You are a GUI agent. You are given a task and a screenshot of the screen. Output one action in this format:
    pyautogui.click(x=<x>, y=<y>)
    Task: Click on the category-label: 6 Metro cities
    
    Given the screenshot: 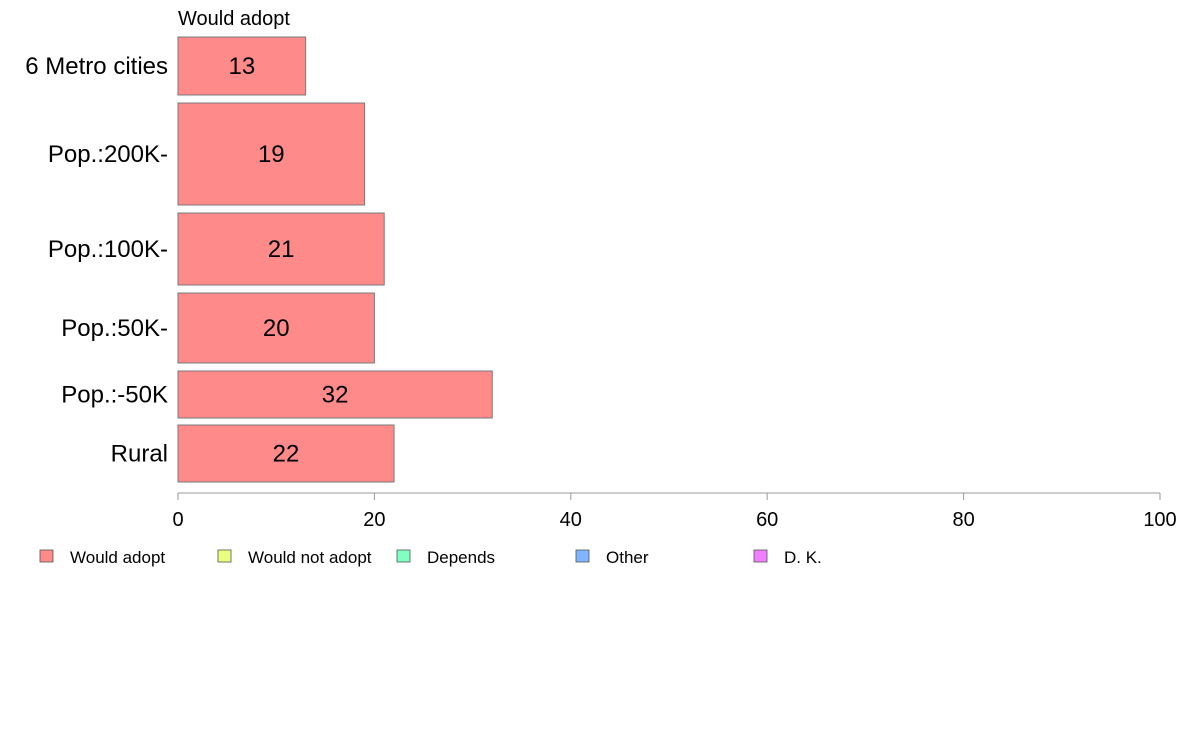 What is the action you would take?
    pyautogui.click(x=96, y=66)
    